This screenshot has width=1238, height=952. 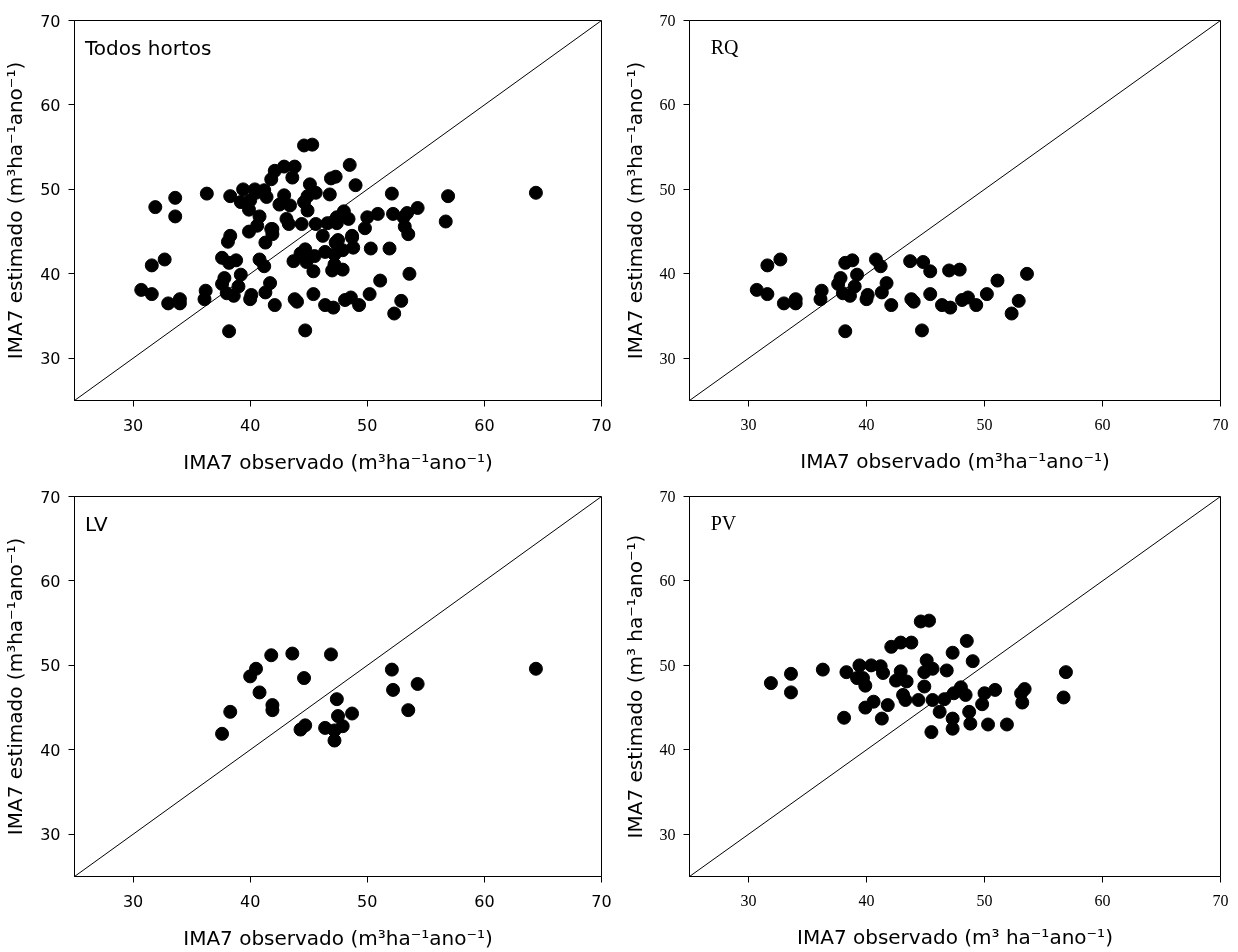 What do you see at coordinates (955, 936) in the screenshot?
I see `x-axis-title: IMA7 observado (m³ ha⁻¹ano⁻¹)` at bounding box center [955, 936].